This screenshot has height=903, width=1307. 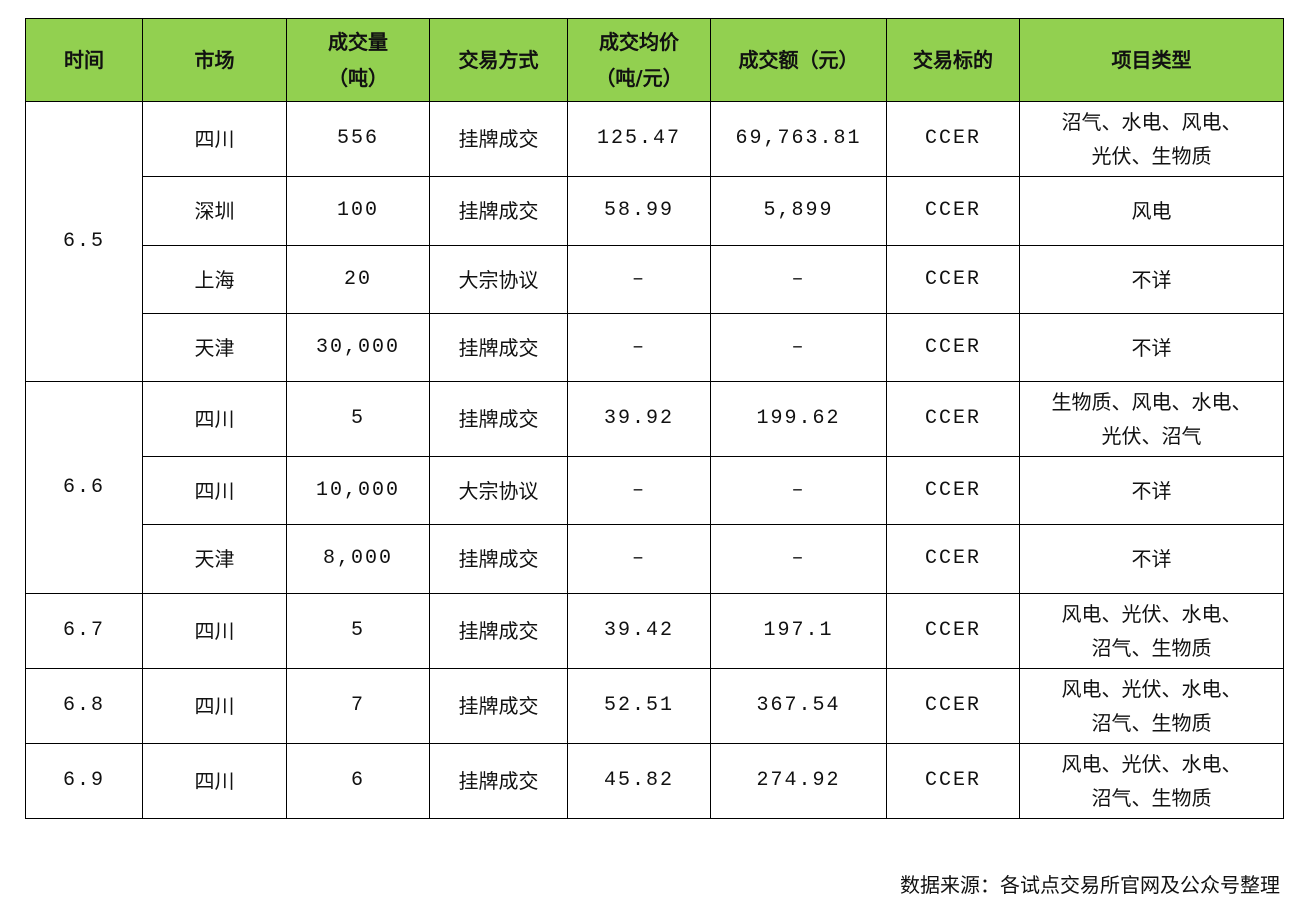 I want to click on cell-volume: 10,000, so click(x=358, y=490).